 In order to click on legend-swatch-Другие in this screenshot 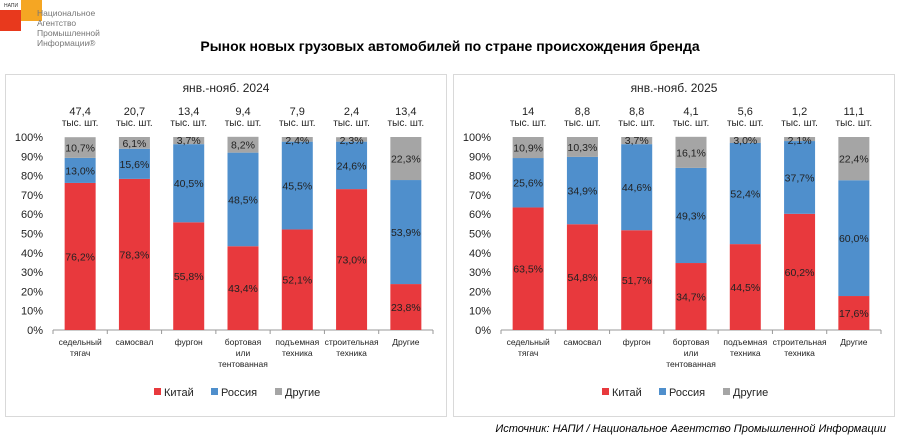, I will do `click(278, 391)`.